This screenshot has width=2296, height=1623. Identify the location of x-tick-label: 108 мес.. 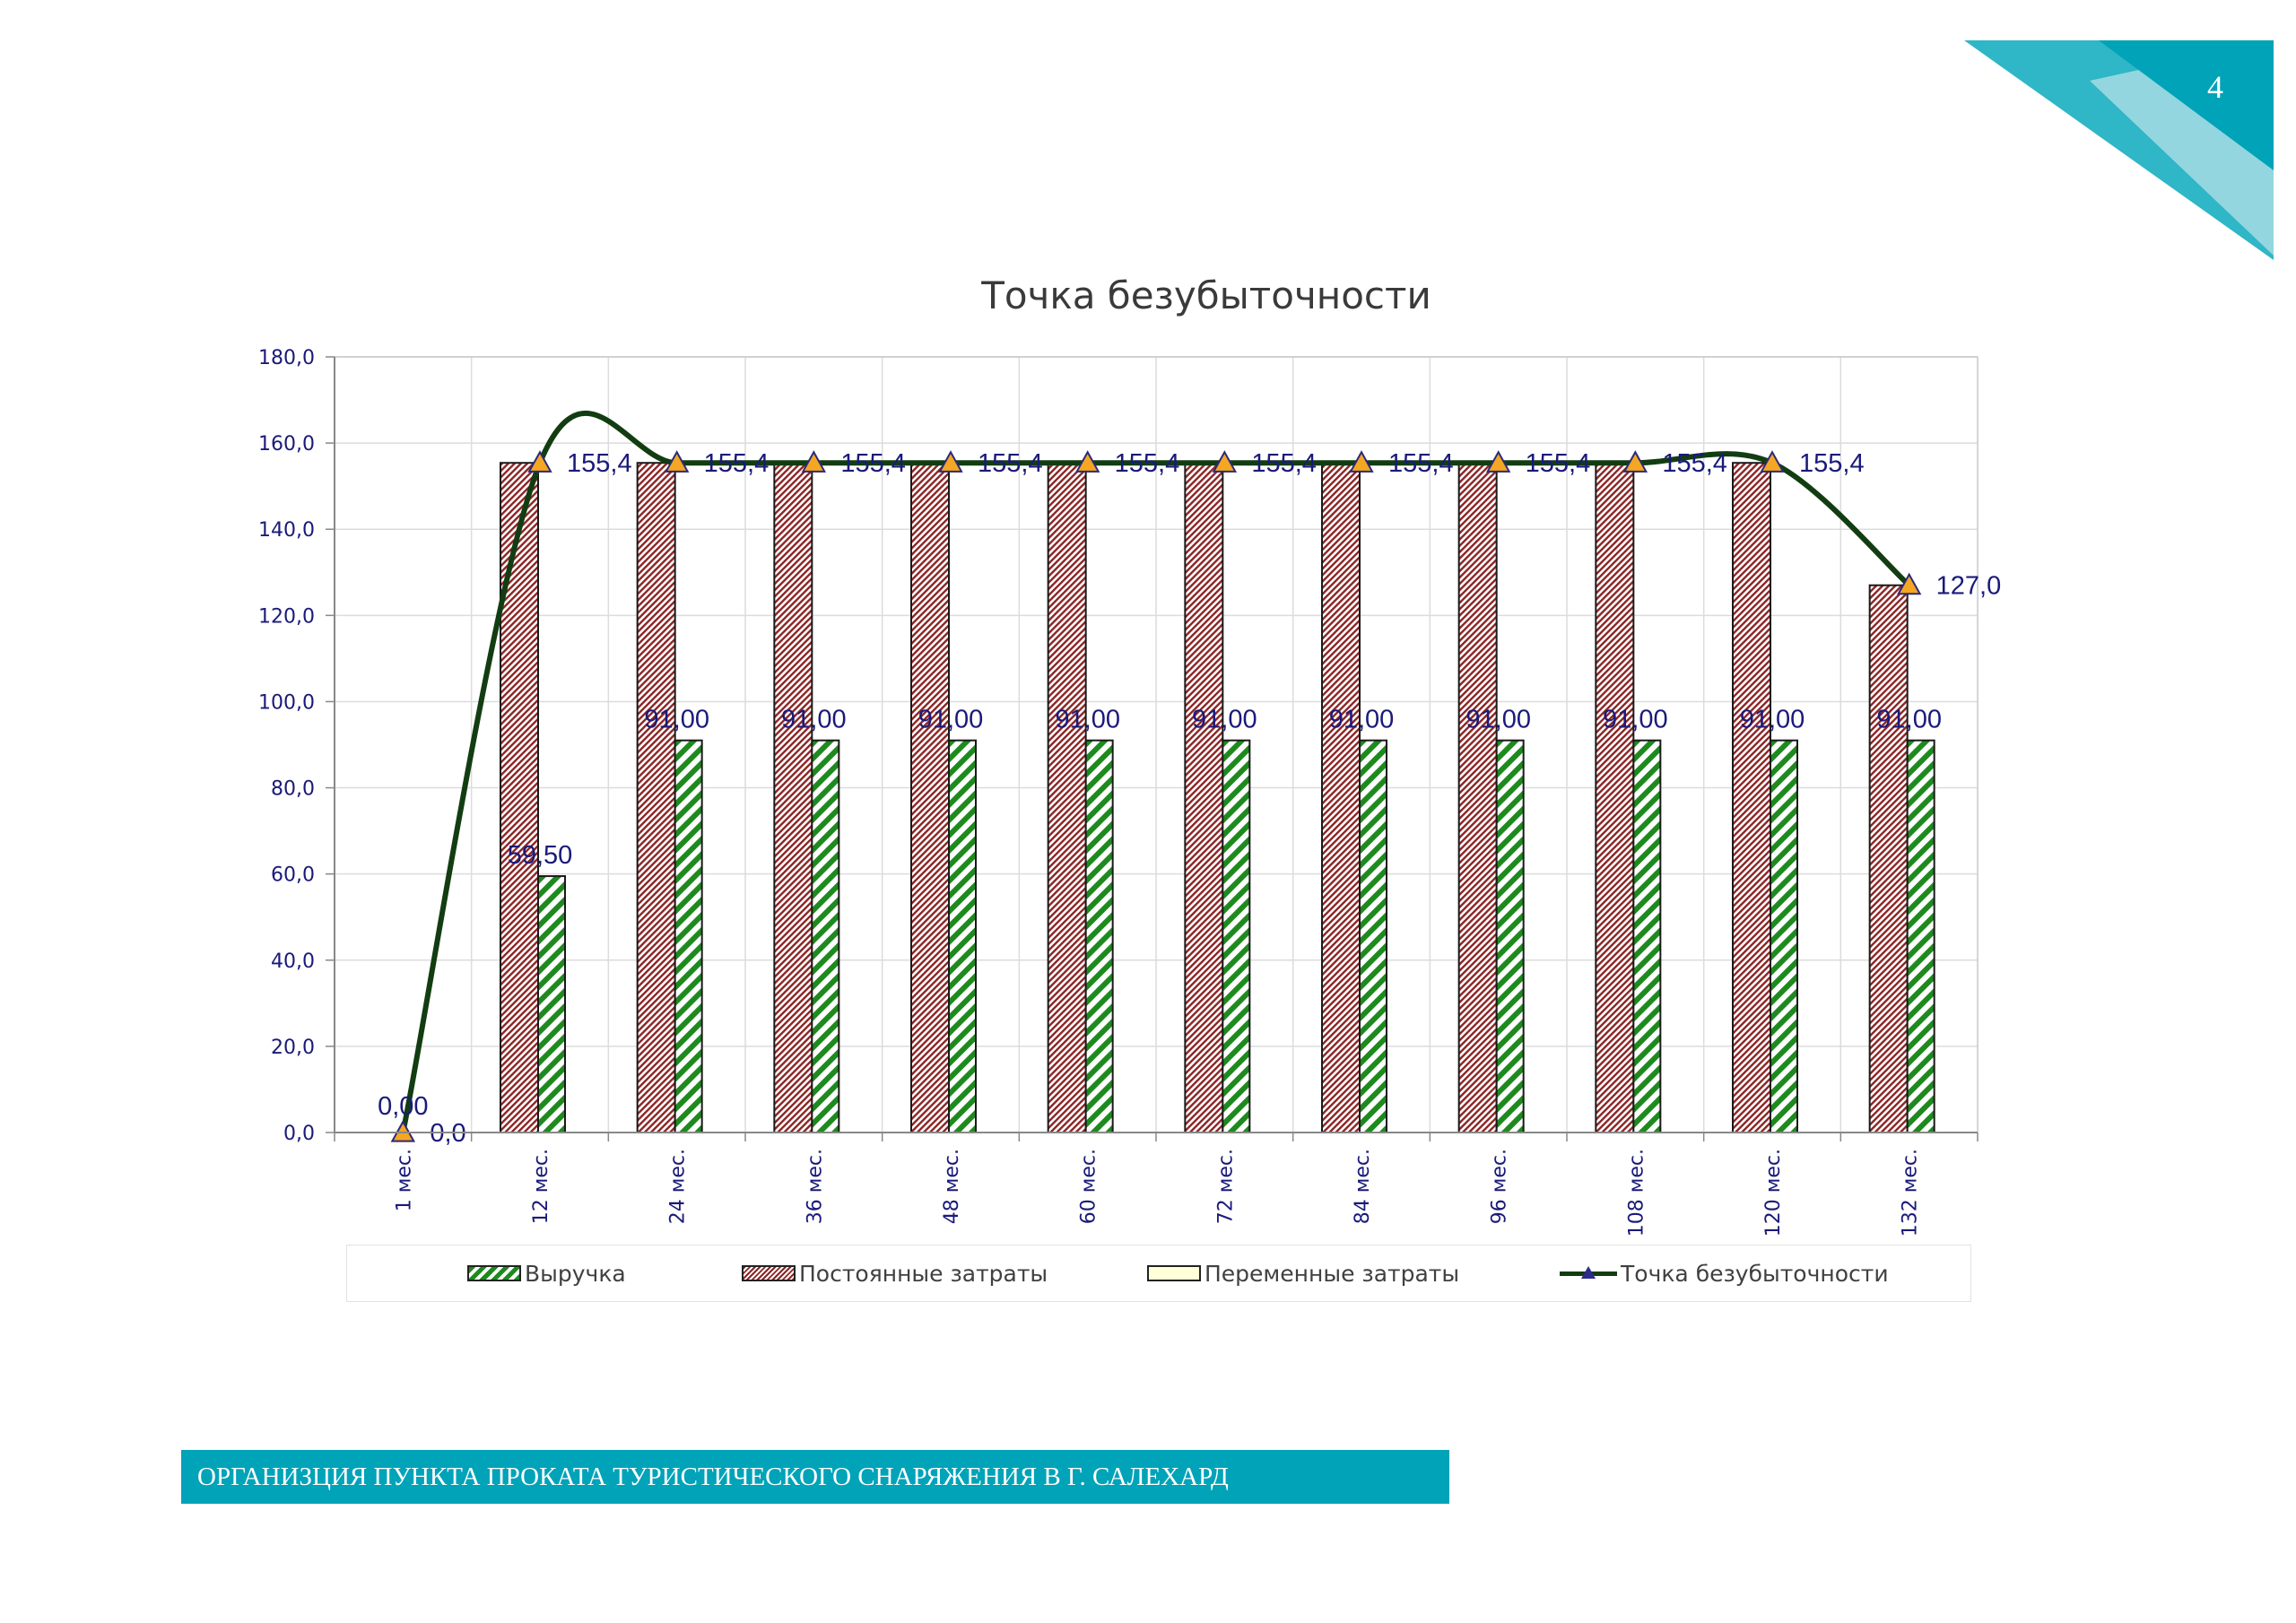
(1636, 1193).